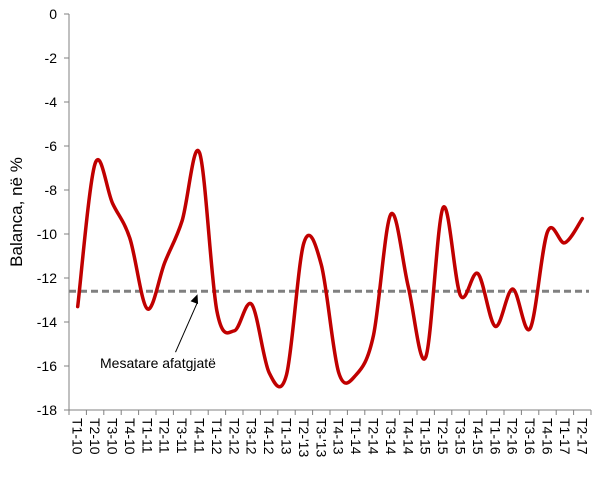 The height and width of the screenshot is (485, 600). What do you see at coordinates (443, 436) in the screenshot?
I see `x-tick-label: T2-15` at bounding box center [443, 436].